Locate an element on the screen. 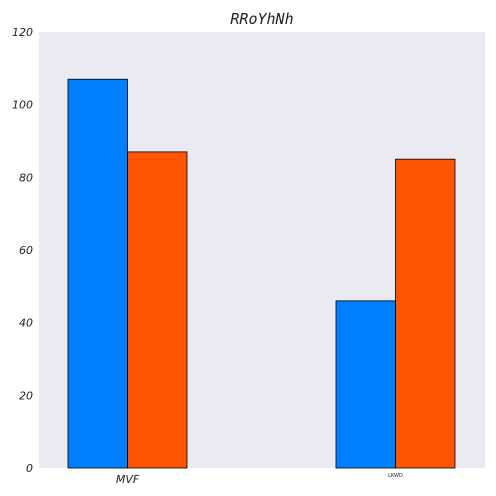  x-tick-label: MVF is located at coordinates (128, 479).